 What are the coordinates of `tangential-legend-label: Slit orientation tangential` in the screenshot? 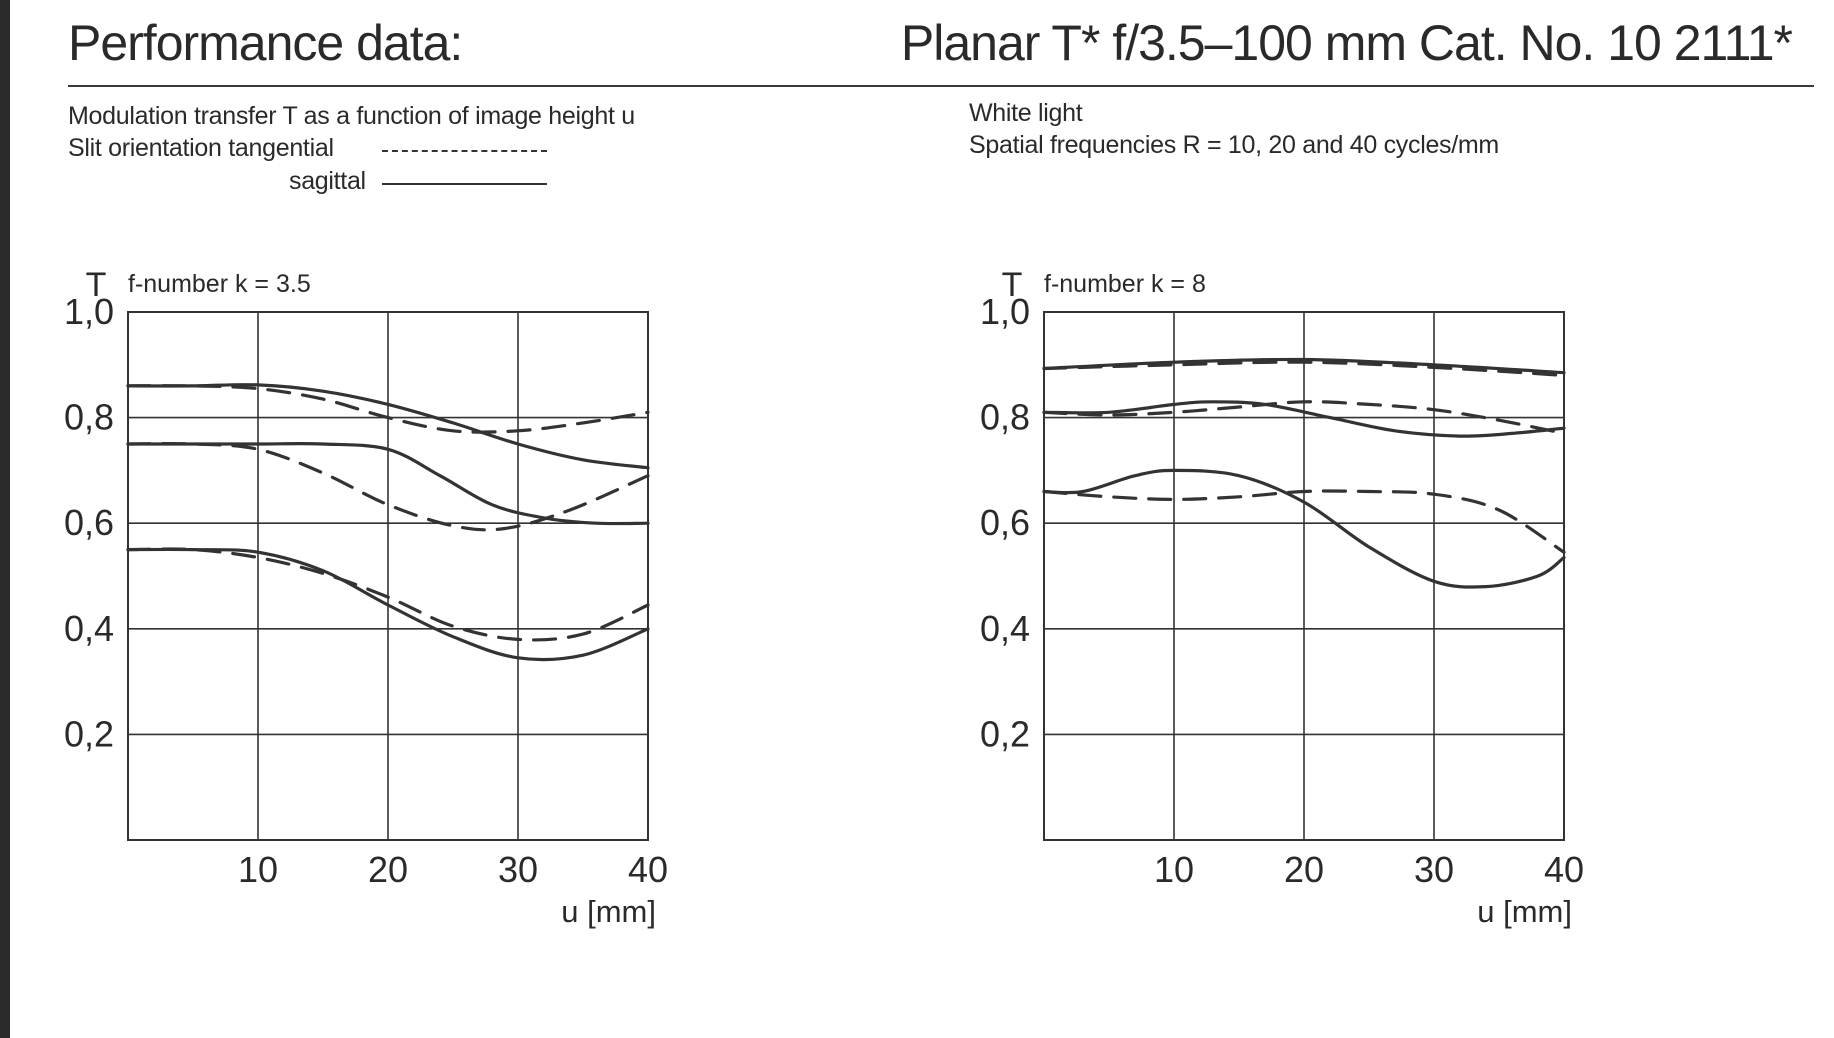 It's located at (201, 148).